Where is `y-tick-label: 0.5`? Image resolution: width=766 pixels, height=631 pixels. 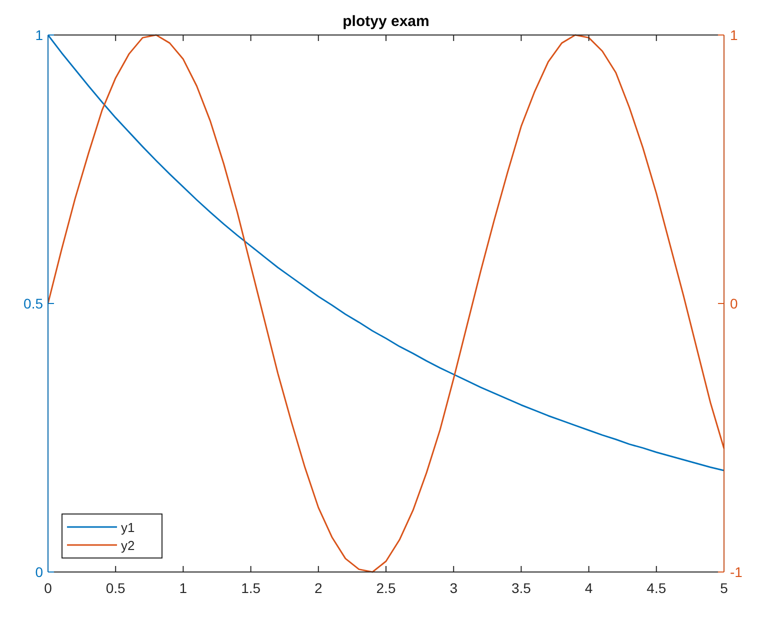 y-tick-label: 0.5 is located at coordinates (34, 304).